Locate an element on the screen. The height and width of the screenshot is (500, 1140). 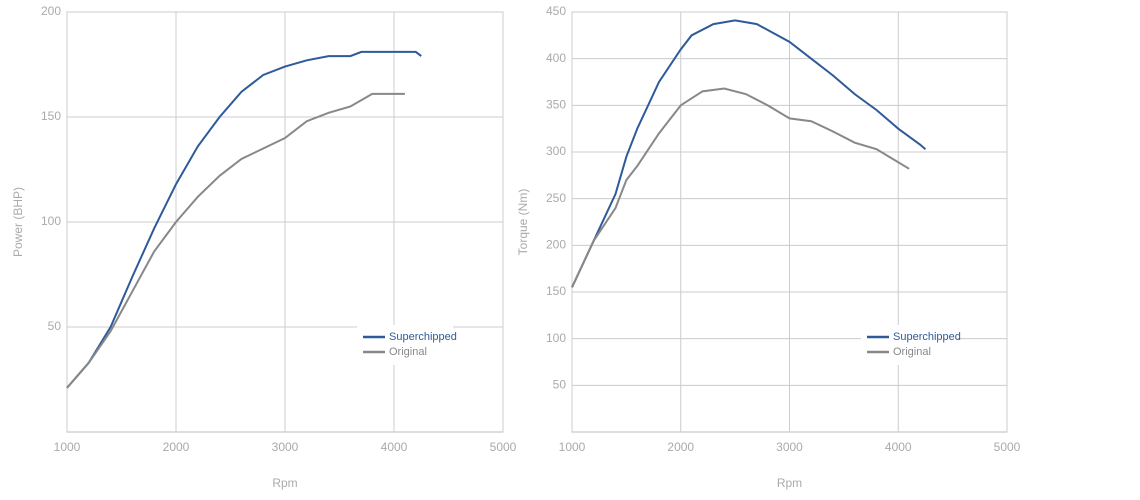
y-axis-label: Torque (Nm) is located at coordinates (523, 222).